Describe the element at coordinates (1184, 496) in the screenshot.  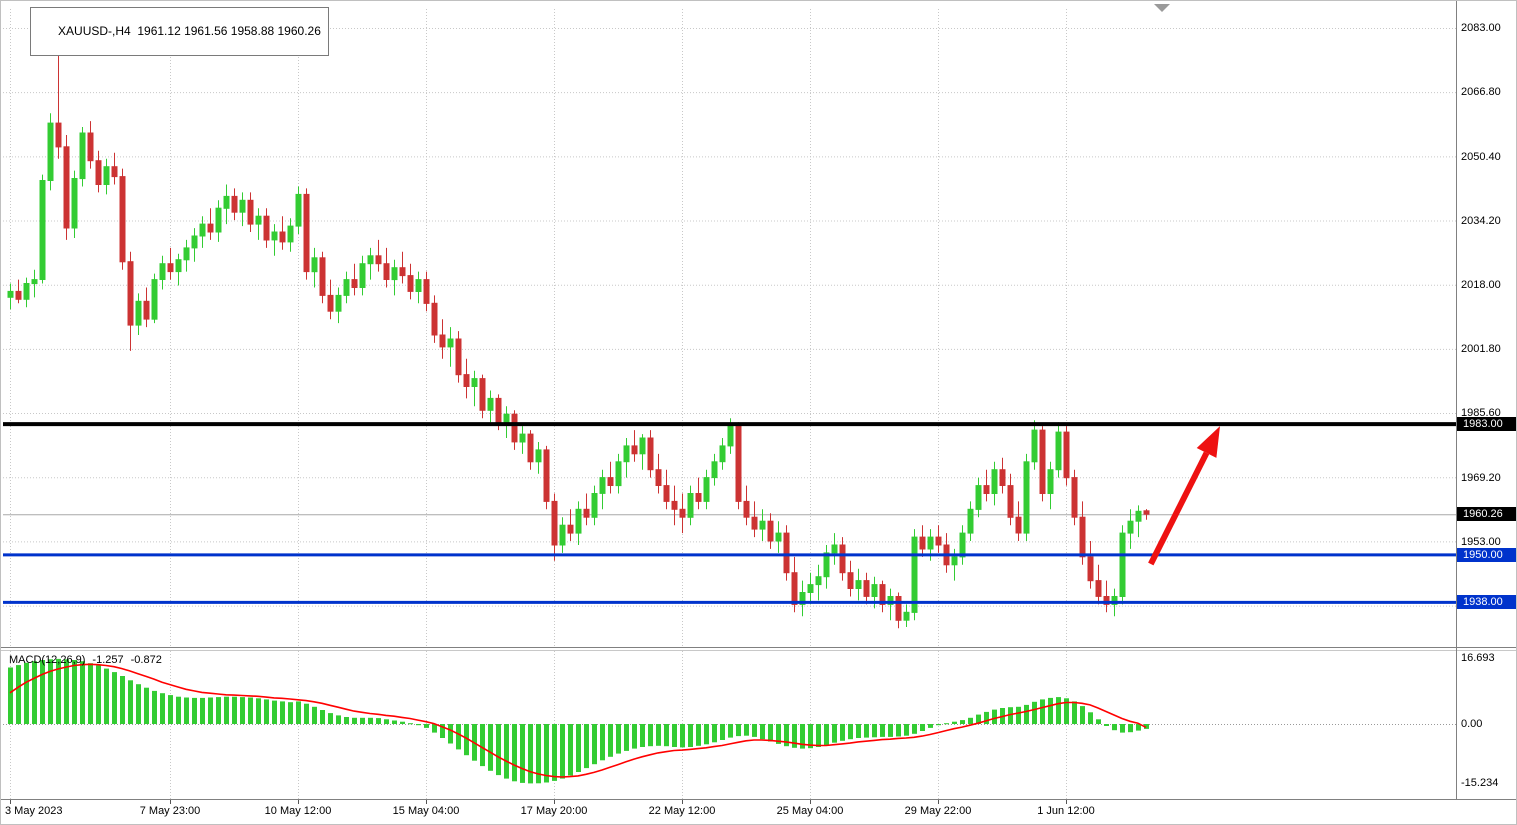
I see `trend-arrow` at that location.